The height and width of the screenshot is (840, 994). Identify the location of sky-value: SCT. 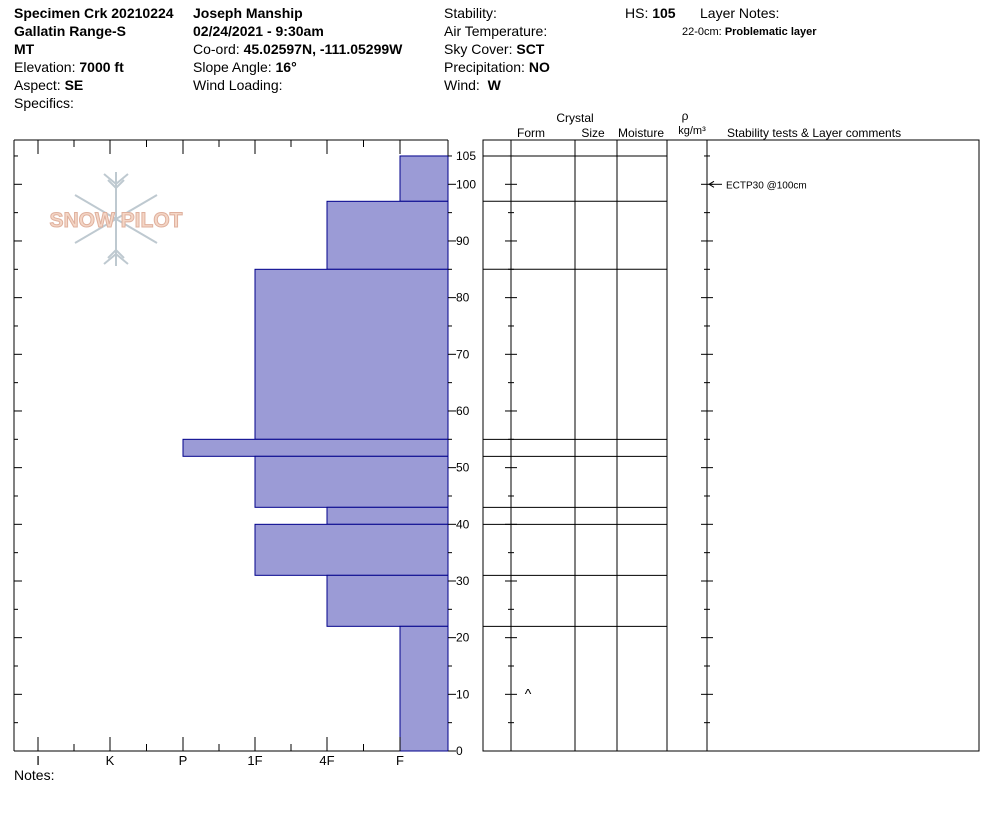
(530, 49).